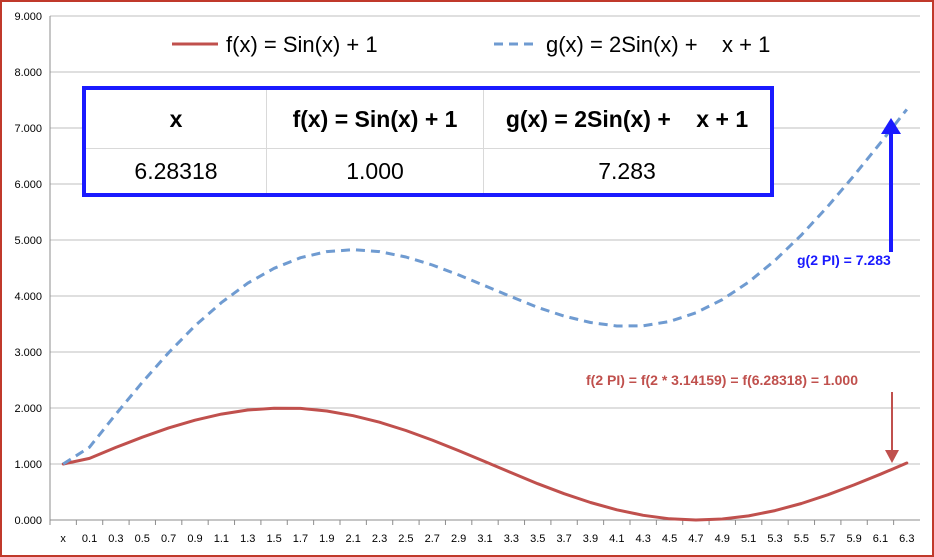 The width and height of the screenshot is (934, 557). What do you see at coordinates (892, 456) in the screenshot?
I see `f-arrow-head` at bounding box center [892, 456].